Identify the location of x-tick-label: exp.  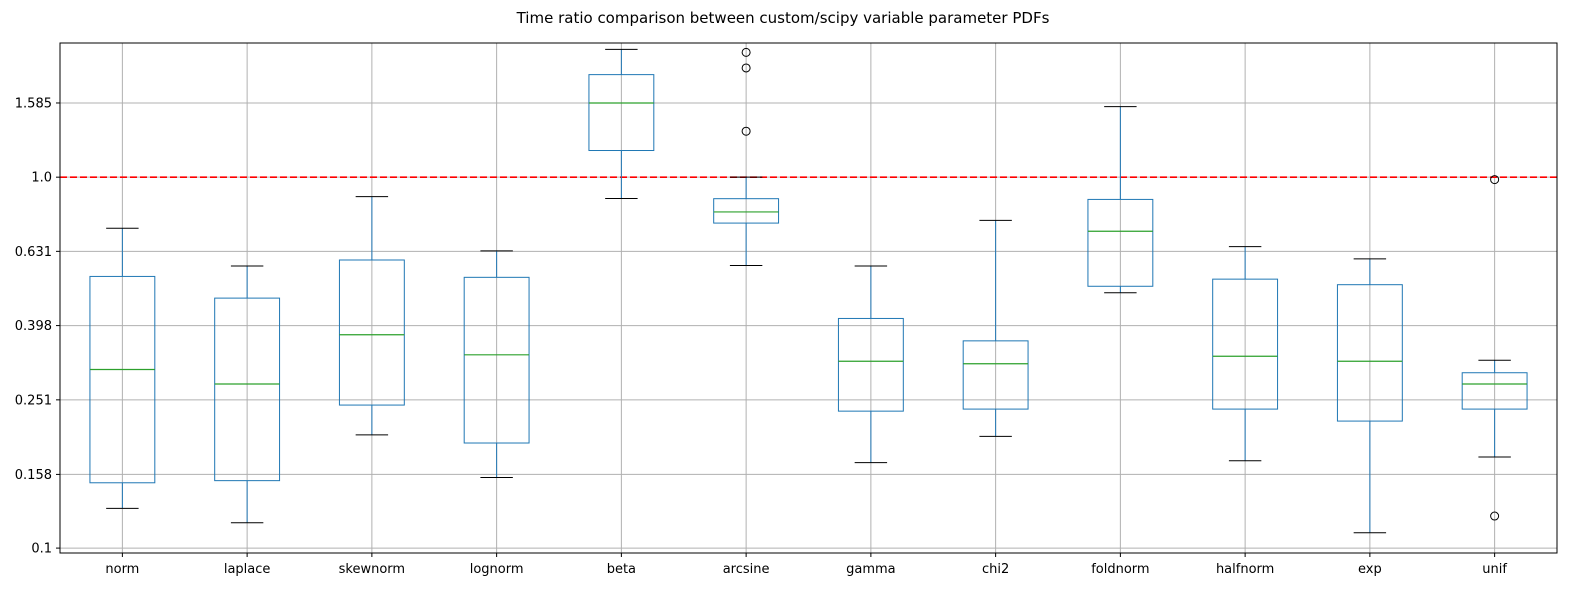
(1370, 569).